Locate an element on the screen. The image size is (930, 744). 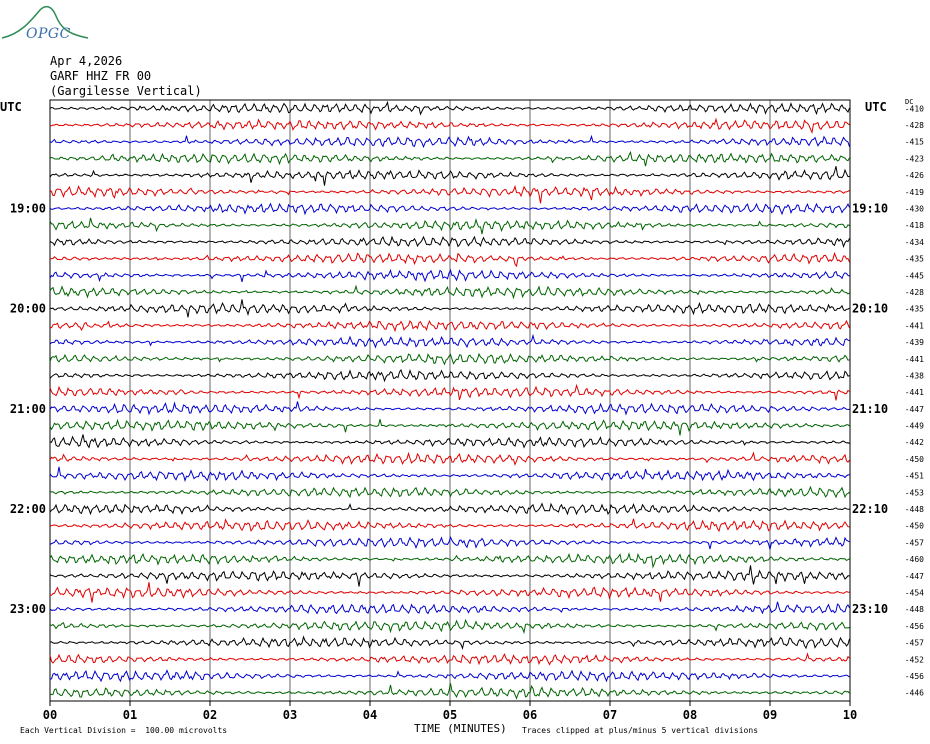
dc-offset-label: -451 is located at coordinates (914, 476).